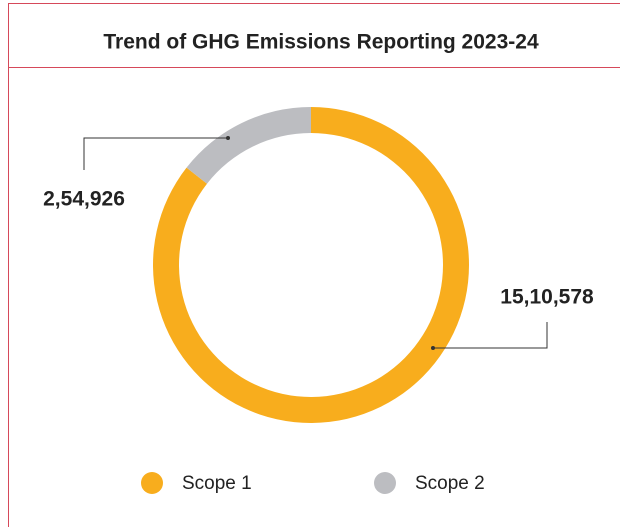 The height and width of the screenshot is (527, 620). Describe the element at coordinates (450, 483) in the screenshot. I see `legend-label: Scope 2` at that location.